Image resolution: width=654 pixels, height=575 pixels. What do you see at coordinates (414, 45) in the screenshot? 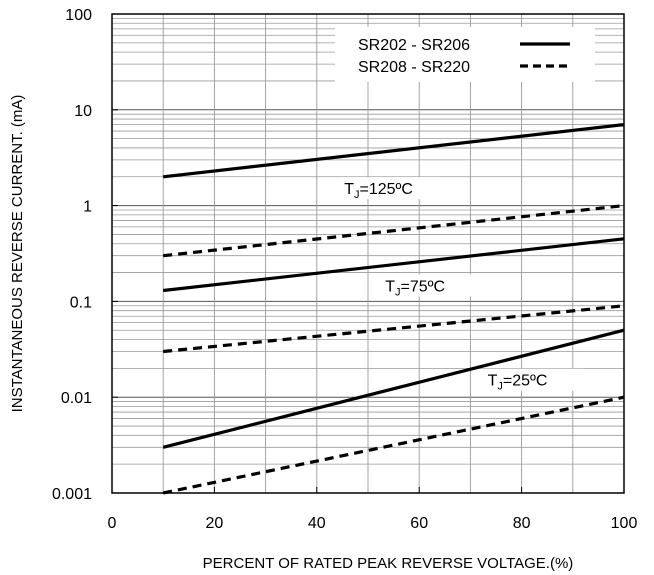
I see `legend-label: SR202 - SR206` at bounding box center [414, 45].